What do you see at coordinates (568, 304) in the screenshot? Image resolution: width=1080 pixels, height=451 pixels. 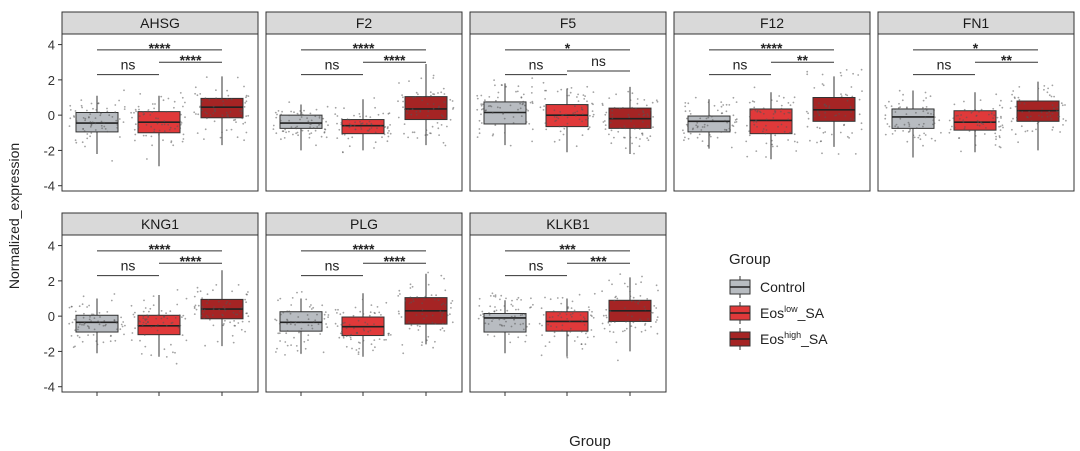 I see `panel-klkb1: KLKB1***ns ***` at bounding box center [568, 304].